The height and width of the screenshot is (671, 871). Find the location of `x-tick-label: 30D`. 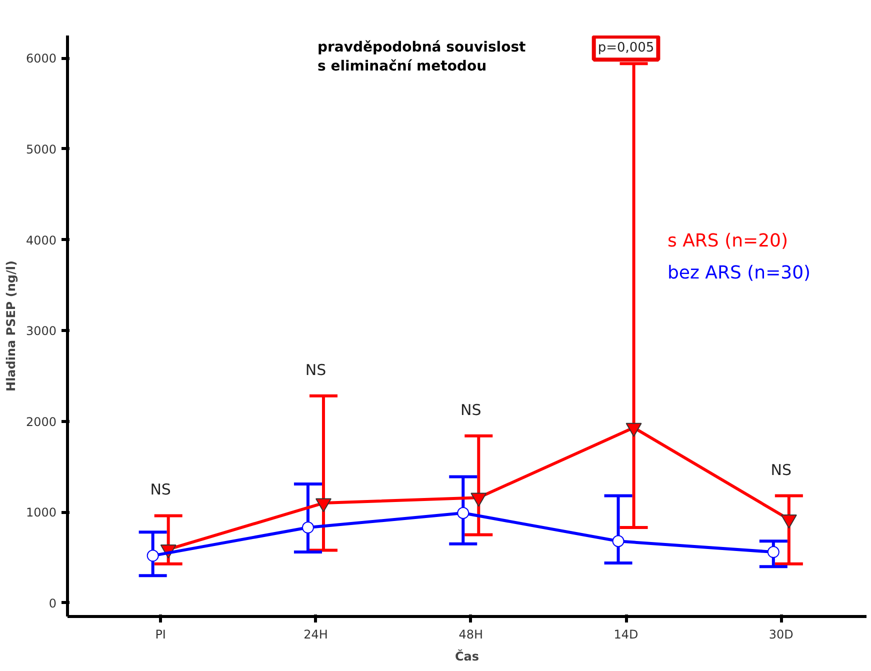

x-tick-label: 30D is located at coordinates (781, 635).